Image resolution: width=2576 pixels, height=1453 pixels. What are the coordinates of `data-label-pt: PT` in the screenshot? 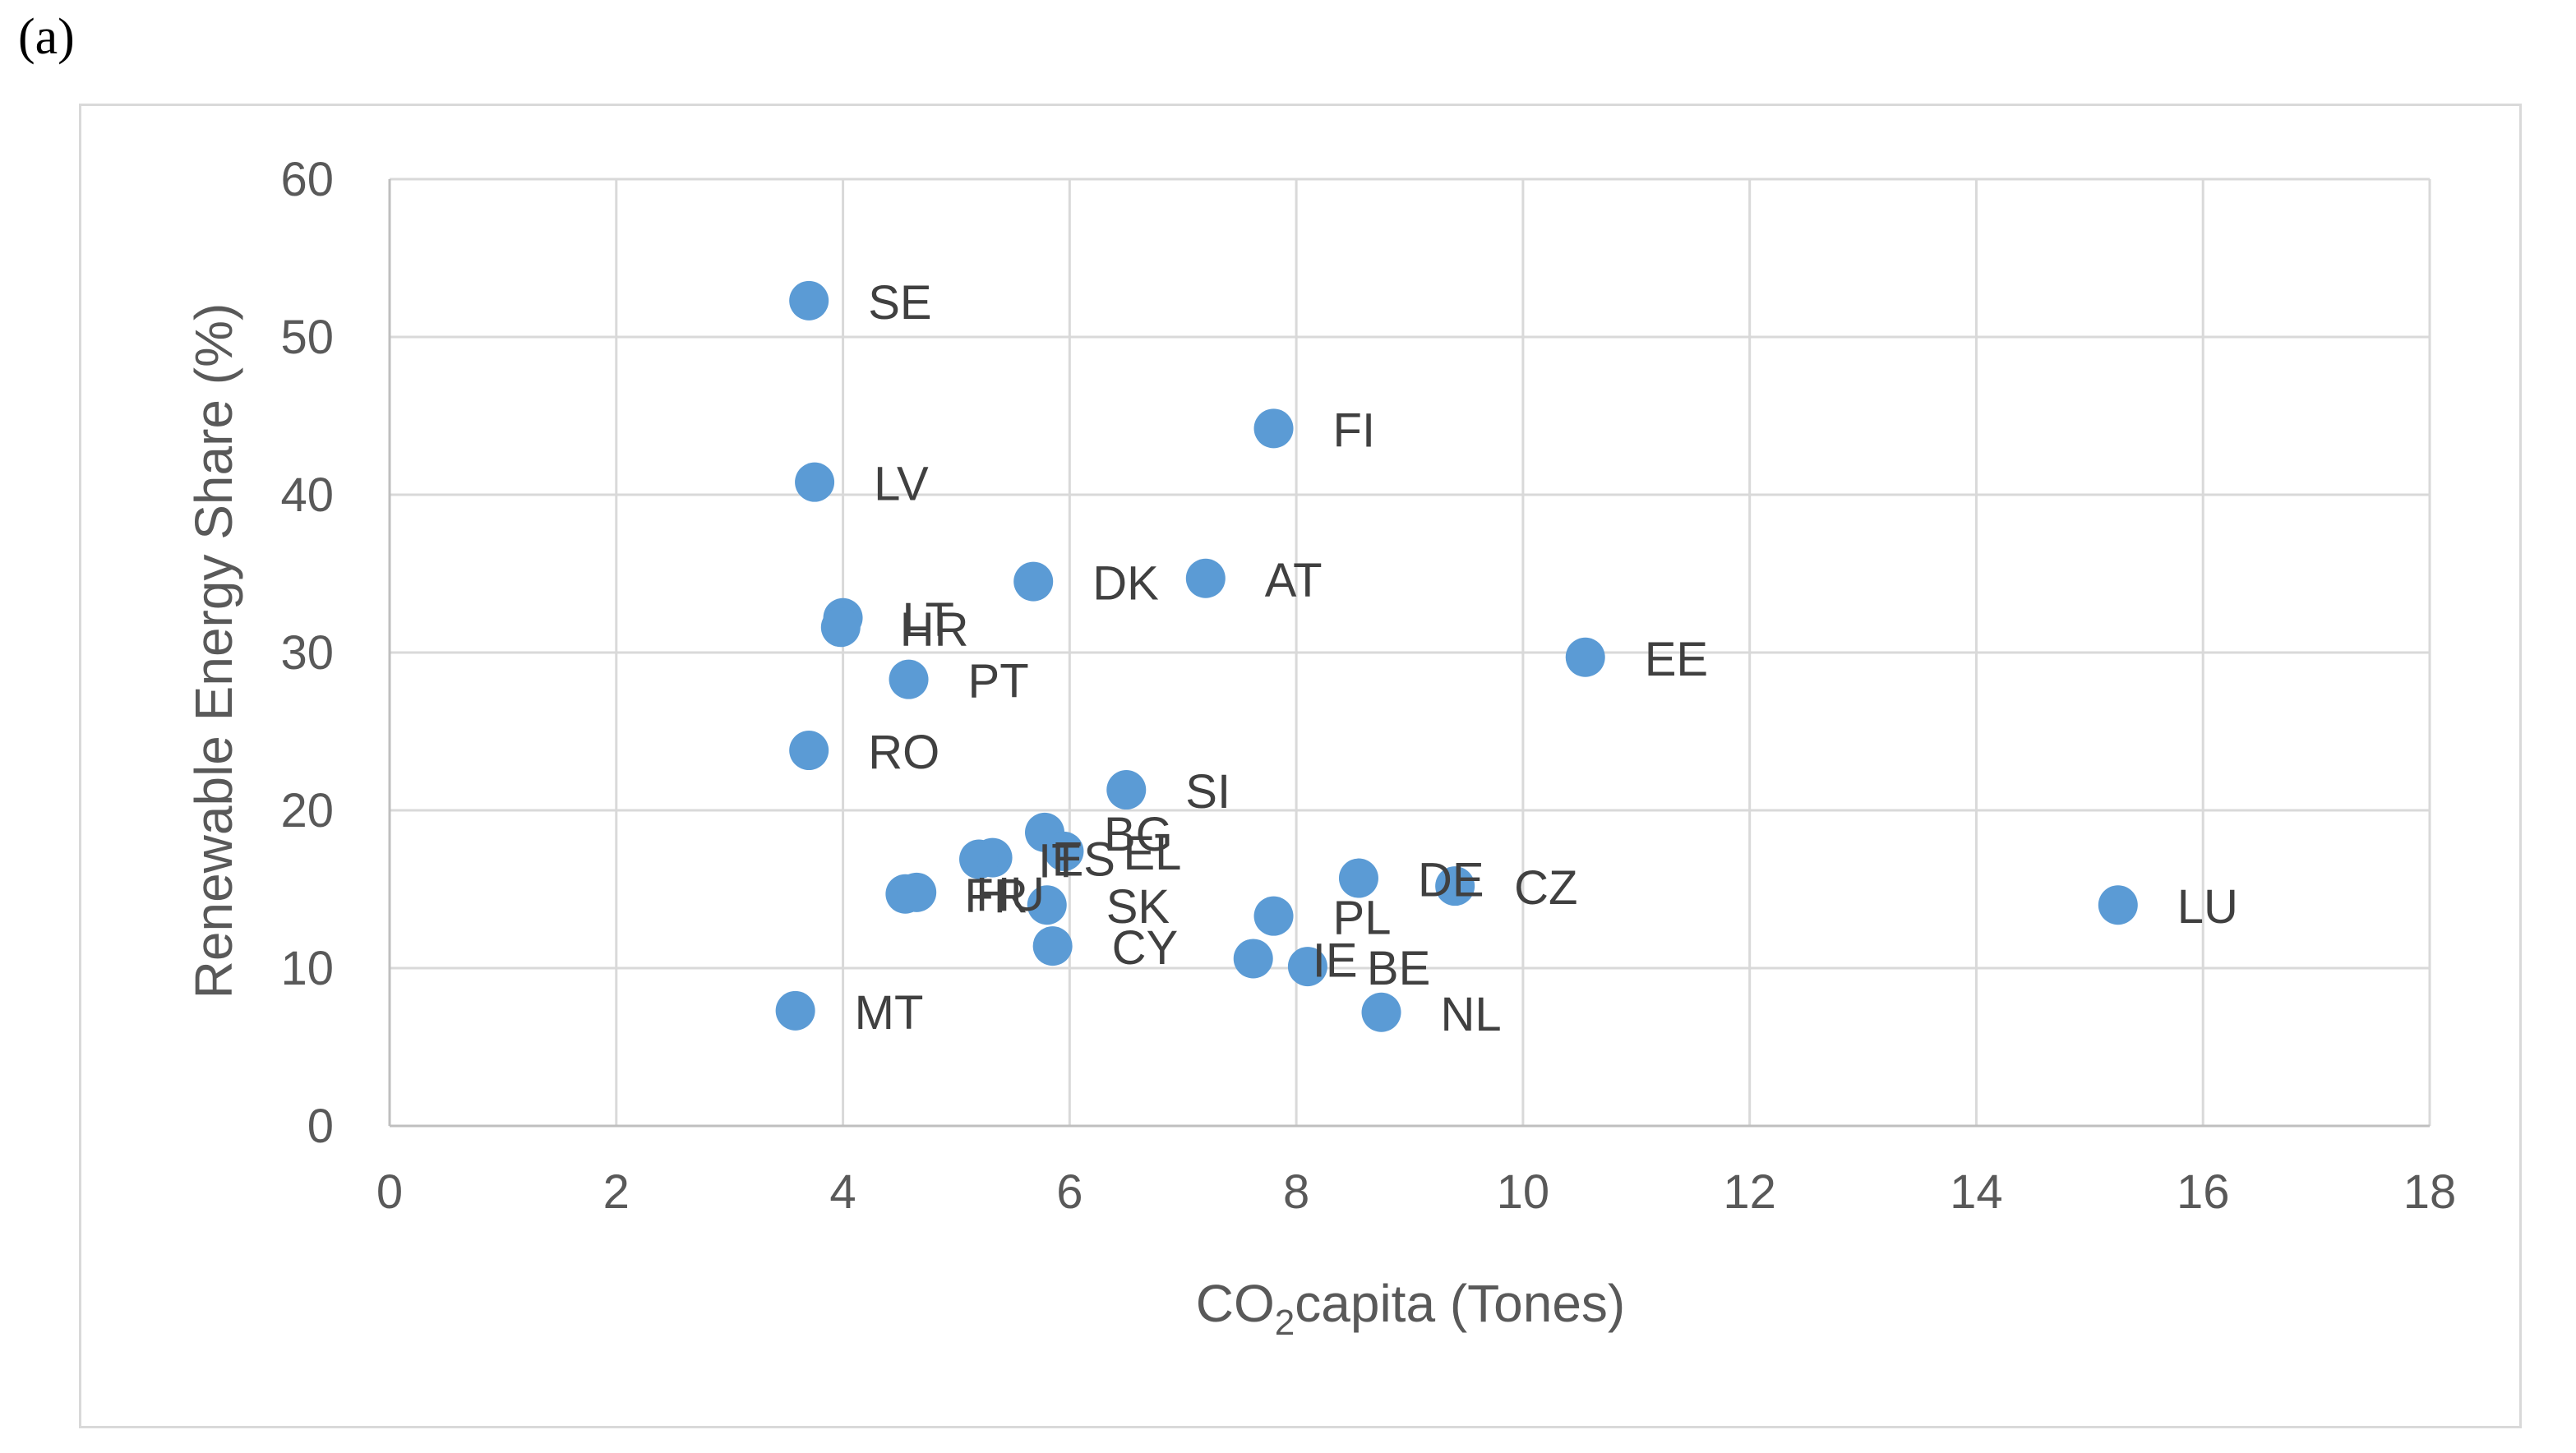 It's located at (999, 681).